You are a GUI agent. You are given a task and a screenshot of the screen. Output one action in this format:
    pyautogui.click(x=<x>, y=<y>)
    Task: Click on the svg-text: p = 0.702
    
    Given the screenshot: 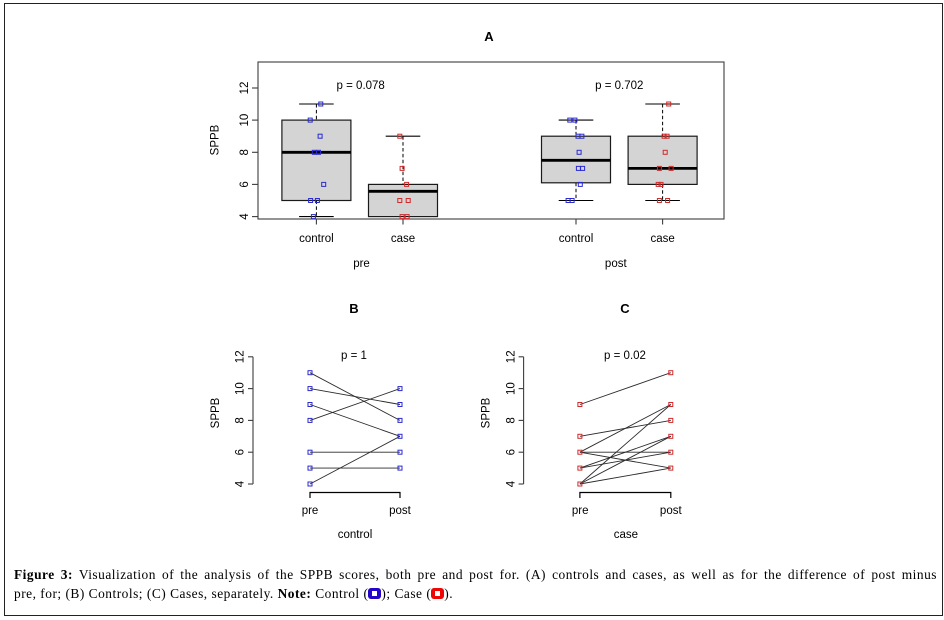 What is the action you would take?
    pyautogui.click(x=619, y=86)
    